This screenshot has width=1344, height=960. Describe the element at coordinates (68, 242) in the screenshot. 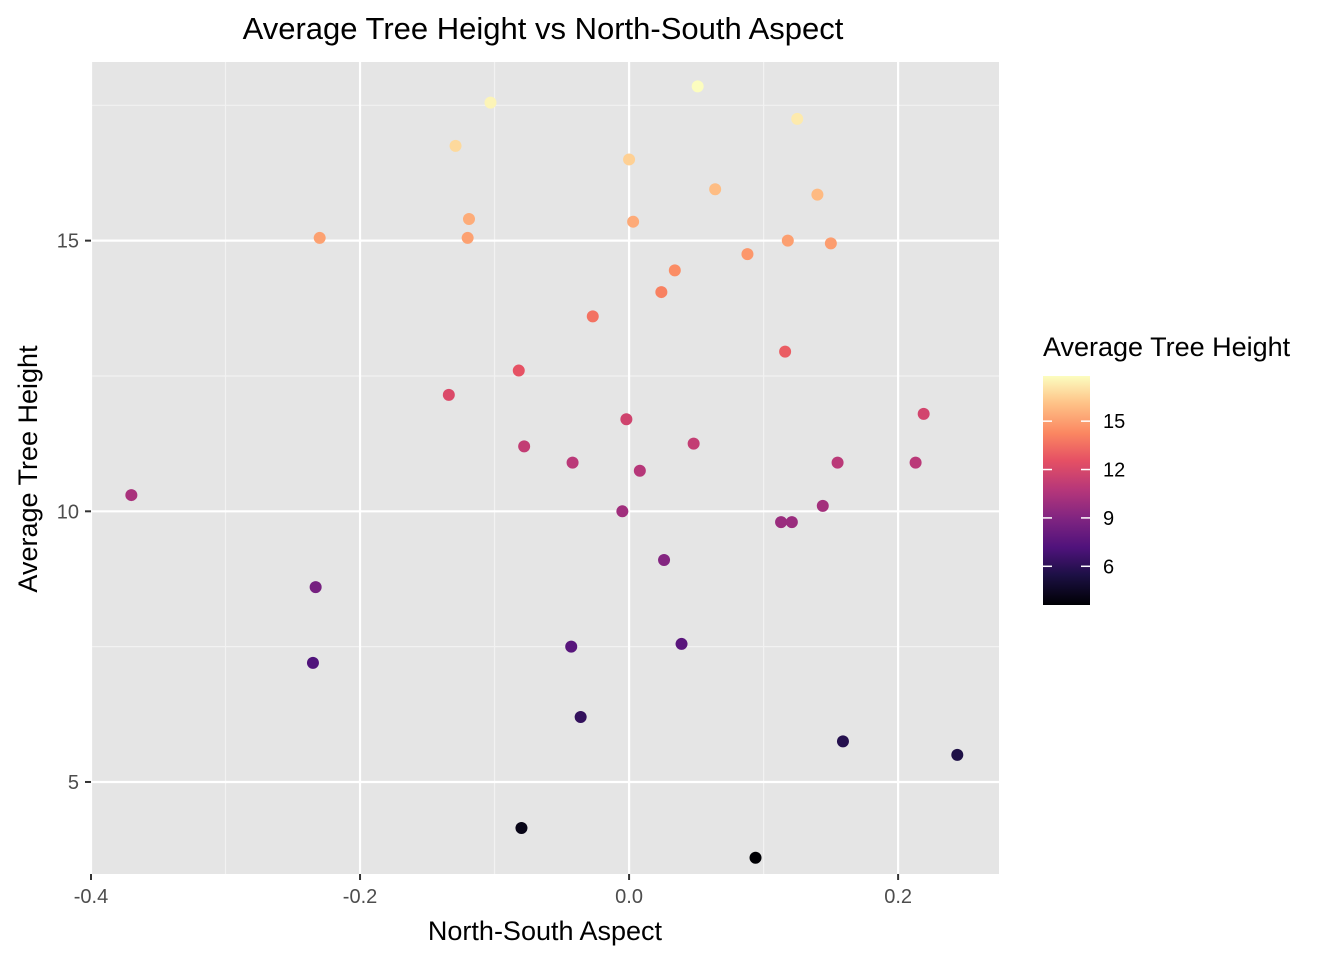

I see `y-tick-label: 15` at that location.